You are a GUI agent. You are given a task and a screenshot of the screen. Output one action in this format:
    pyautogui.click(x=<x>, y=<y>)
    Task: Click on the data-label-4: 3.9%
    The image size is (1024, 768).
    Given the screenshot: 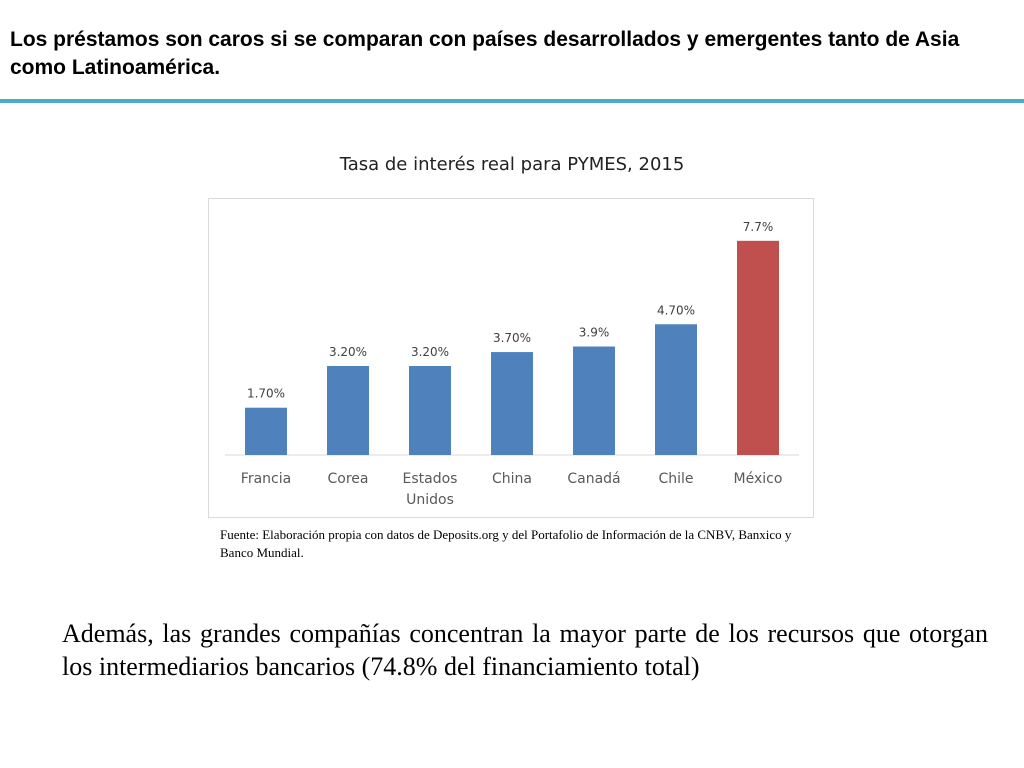 What is the action you would take?
    pyautogui.click(x=594, y=333)
    